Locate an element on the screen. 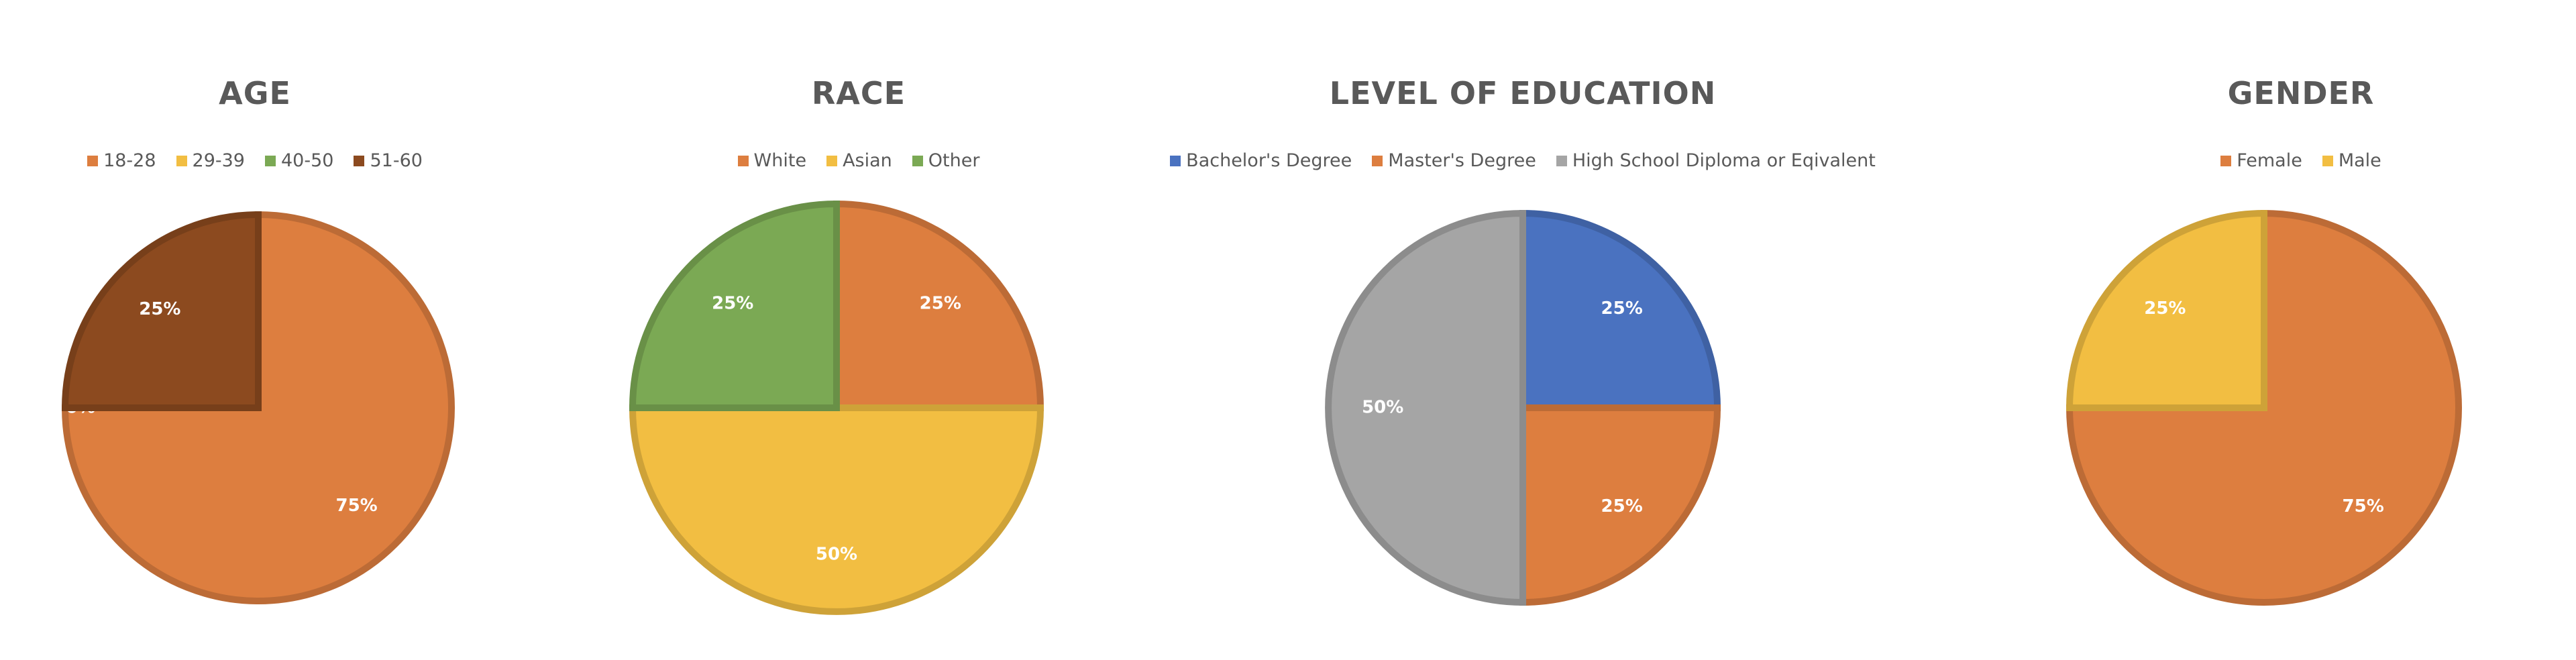 The height and width of the screenshot is (660, 2576). legend-item-white: White is located at coordinates (772, 161).